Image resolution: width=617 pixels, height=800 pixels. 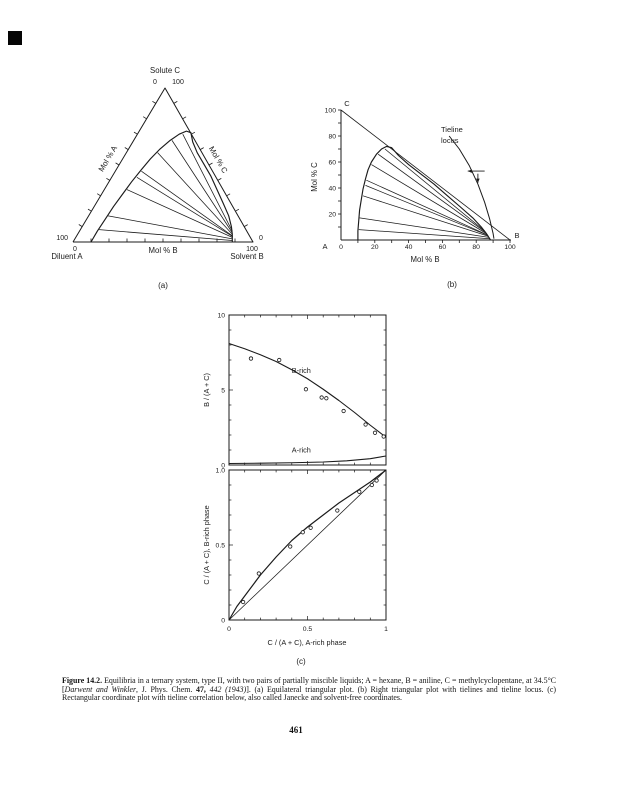 I want to click on corner-b-label: B, so click(x=516, y=235).